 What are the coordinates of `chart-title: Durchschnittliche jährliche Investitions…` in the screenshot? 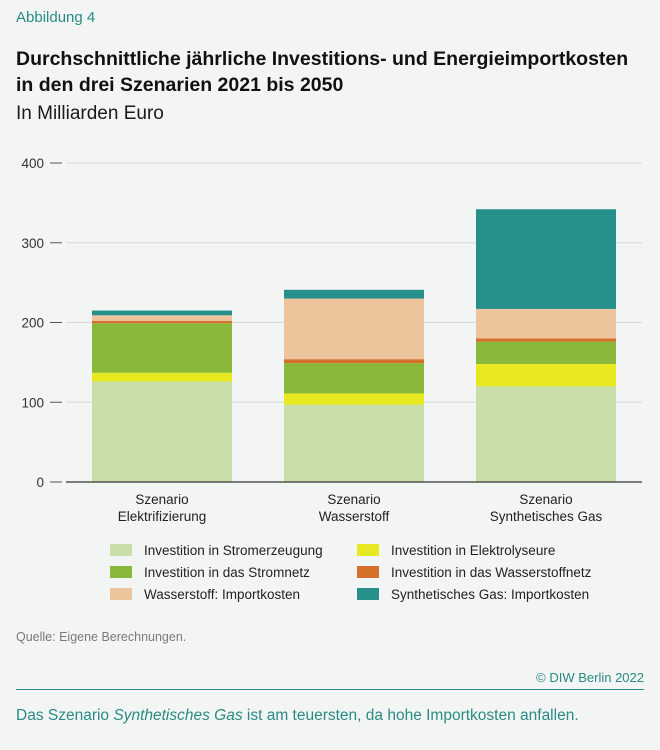 It's located at (322, 72).